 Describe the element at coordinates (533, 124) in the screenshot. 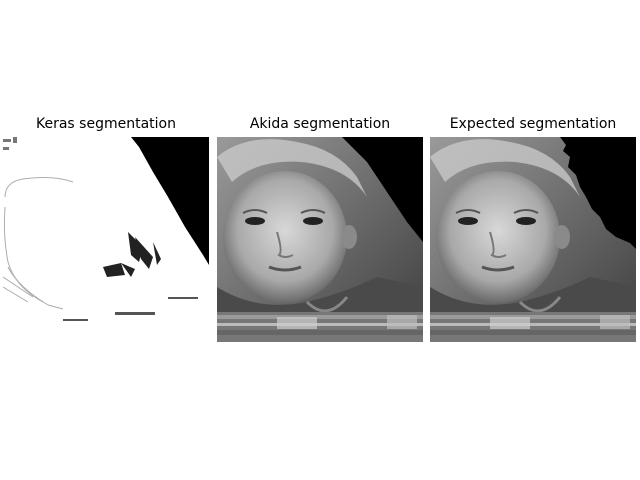

I see `panel-title-expected: Expected segmentation` at that location.